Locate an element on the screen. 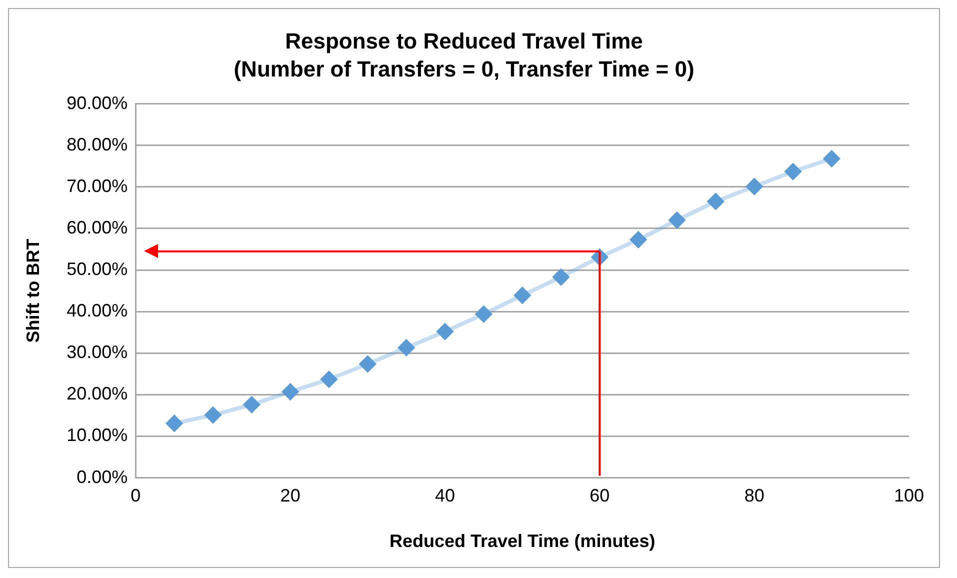 The width and height of the screenshot is (957, 578). y-axis-title: Shift to BRT is located at coordinates (32, 290).